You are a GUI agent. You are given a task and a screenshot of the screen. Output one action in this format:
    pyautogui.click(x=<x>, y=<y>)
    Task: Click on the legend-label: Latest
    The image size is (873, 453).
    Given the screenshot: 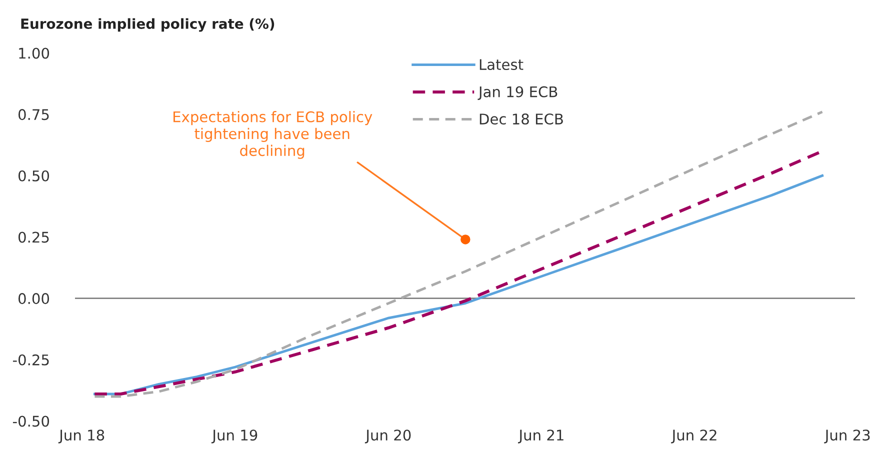 What is the action you would take?
    pyautogui.click(x=502, y=64)
    